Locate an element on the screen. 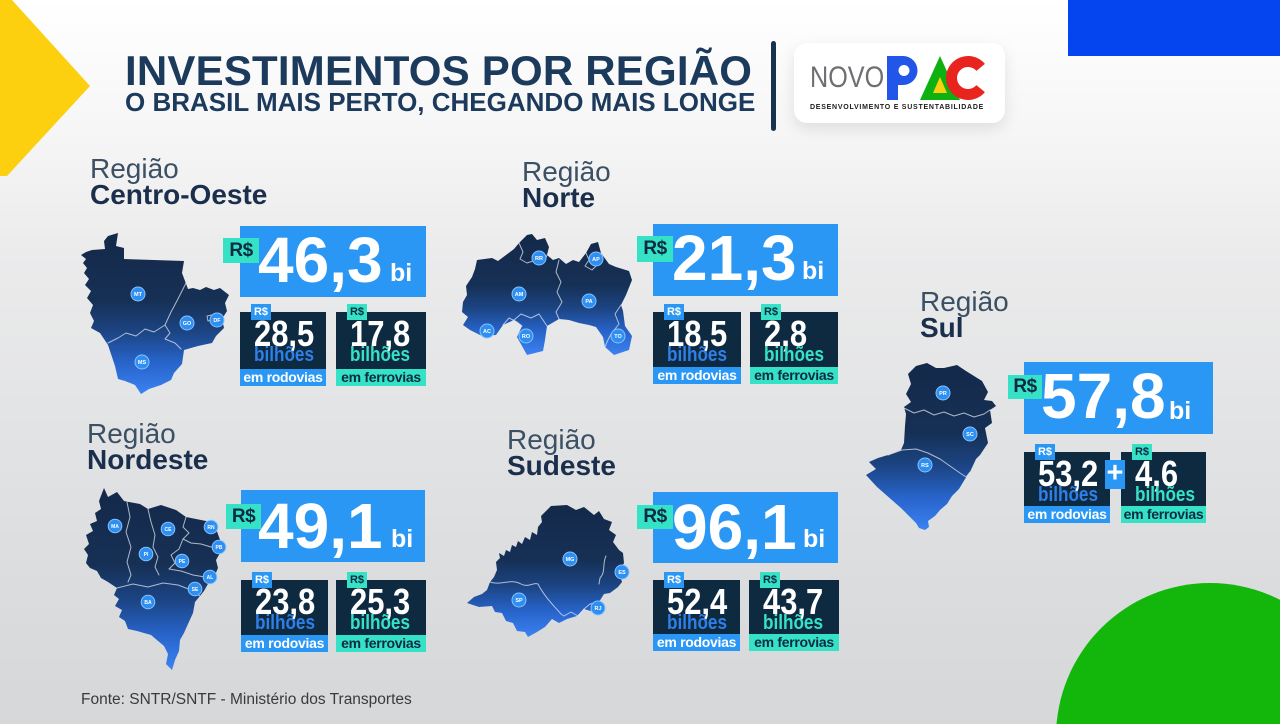 Image resolution: width=1280 pixels, height=724 pixels. svg-text: ES is located at coordinates (622, 573).